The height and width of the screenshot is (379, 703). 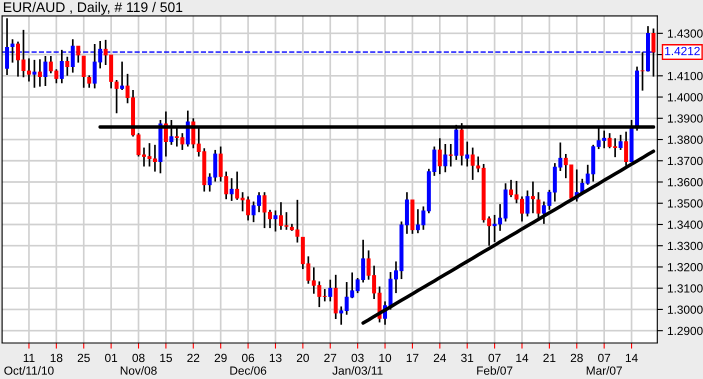 What do you see at coordinates (685, 203) in the screenshot?
I see `y-tick-label: 1.3500` at bounding box center [685, 203].